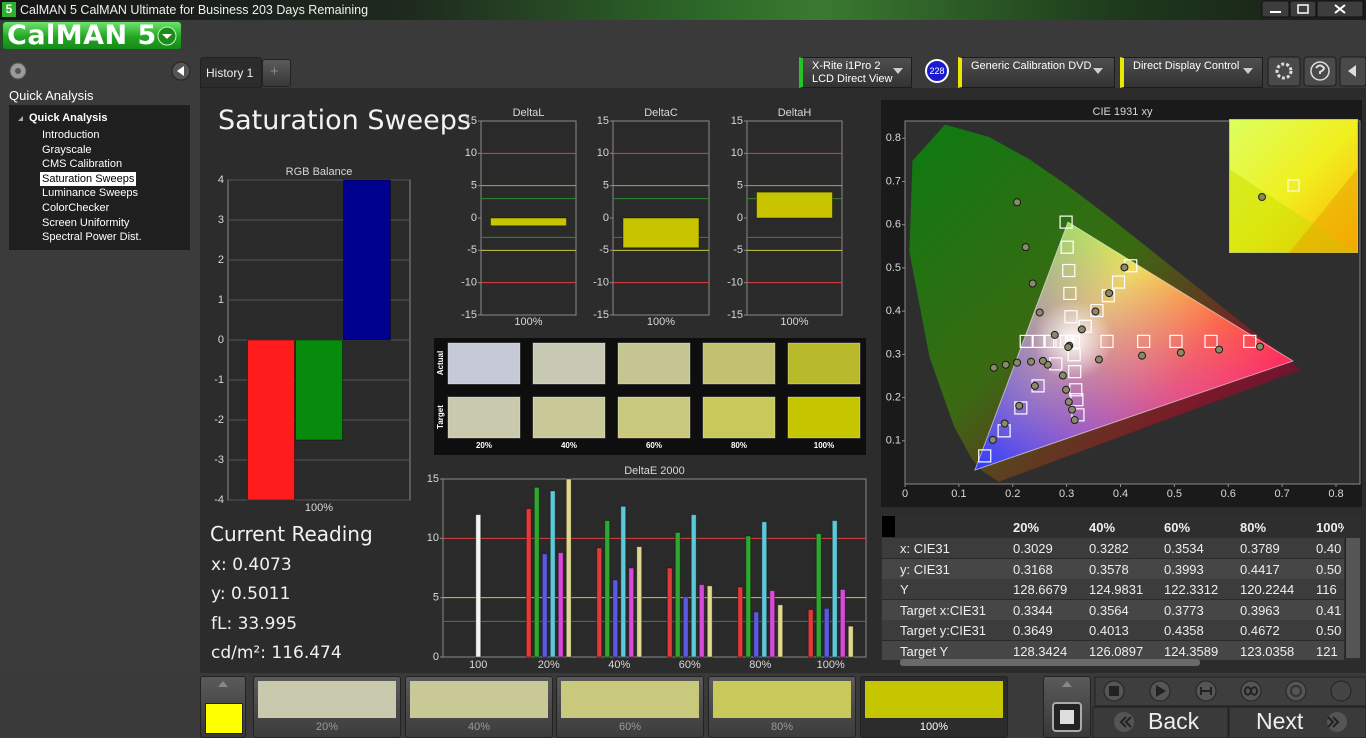 This screenshot has width=1366, height=738. Describe the element at coordinates (319, 172) in the screenshot. I see `chart-title: RGB Balance` at that location.